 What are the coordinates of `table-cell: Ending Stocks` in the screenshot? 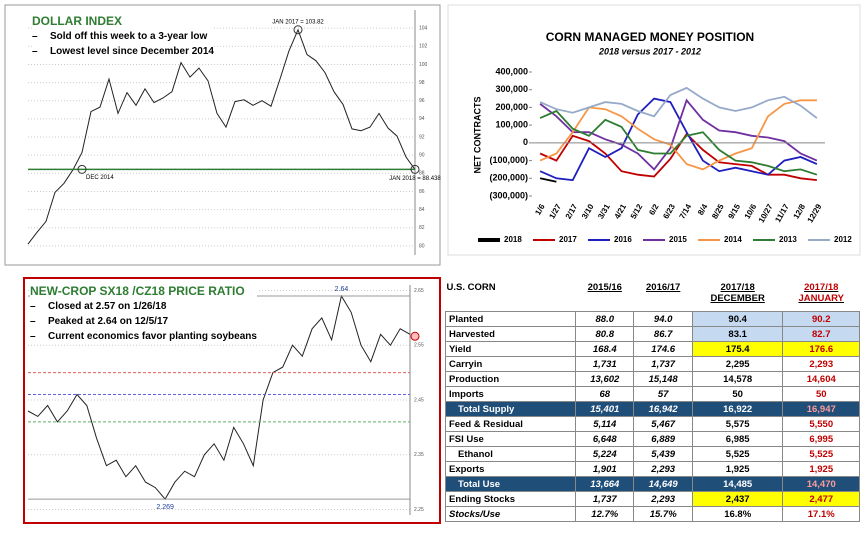 It's located at (510, 499).